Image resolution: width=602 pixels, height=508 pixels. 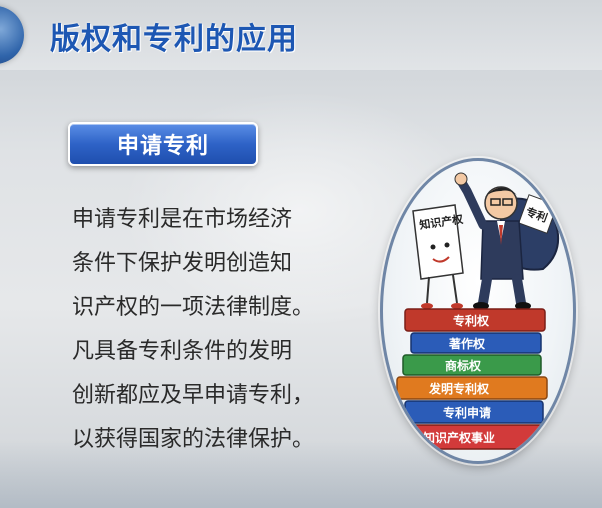 What do you see at coordinates (438, 256) in the screenshot?
I see `cartoon-paper-character: 知识产权` at bounding box center [438, 256].